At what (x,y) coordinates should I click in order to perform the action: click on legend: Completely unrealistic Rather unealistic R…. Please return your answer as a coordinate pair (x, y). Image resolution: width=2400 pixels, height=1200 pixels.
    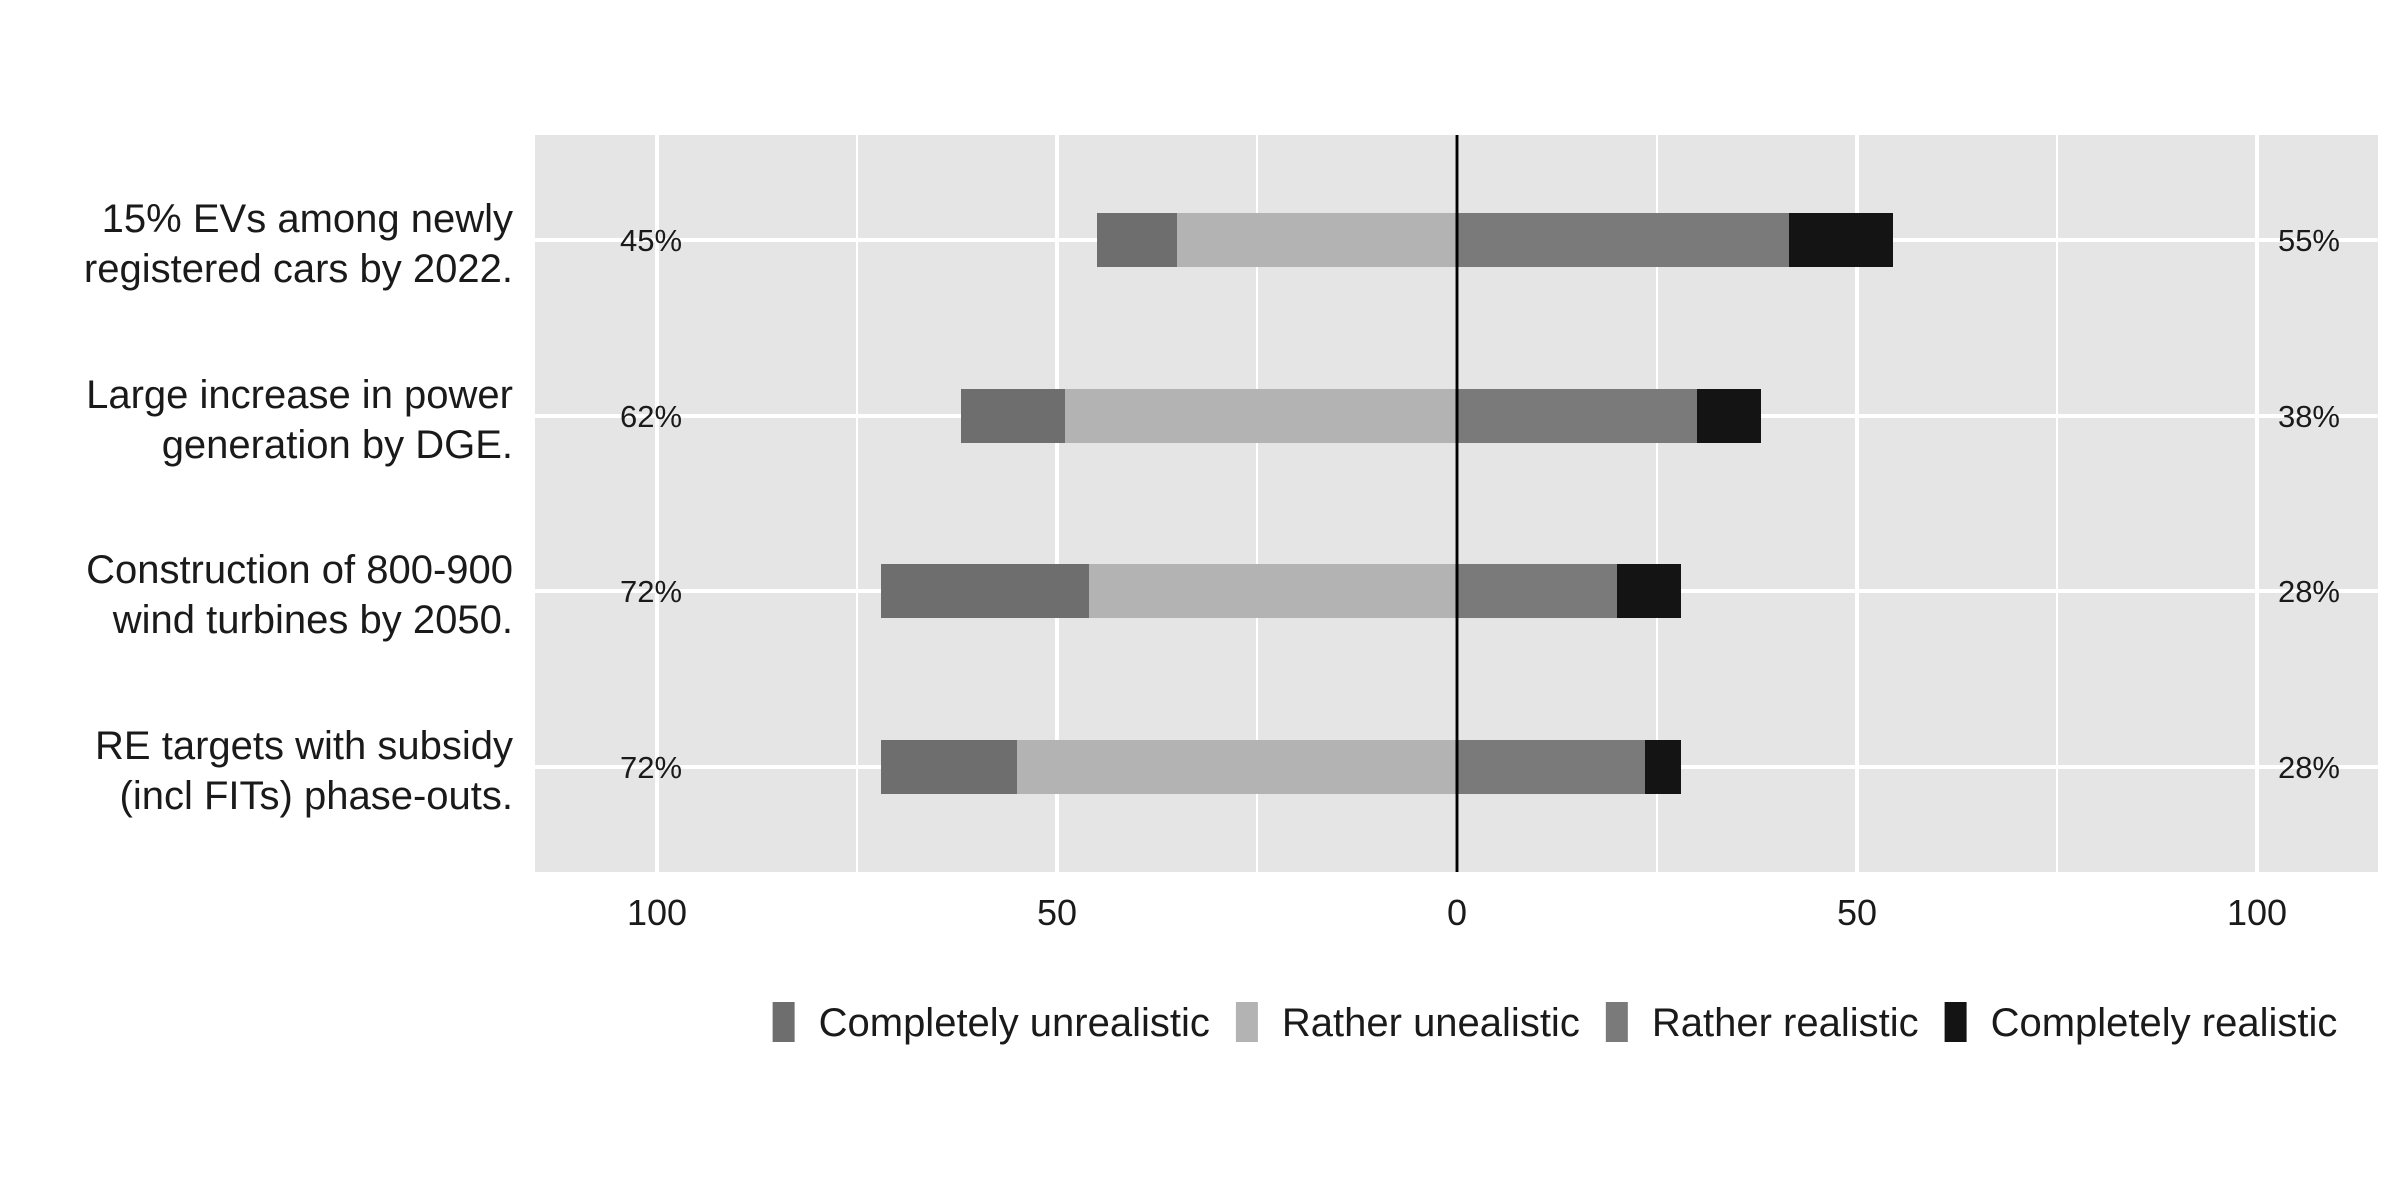
    Looking at the image, I should click on (1555, 1023).